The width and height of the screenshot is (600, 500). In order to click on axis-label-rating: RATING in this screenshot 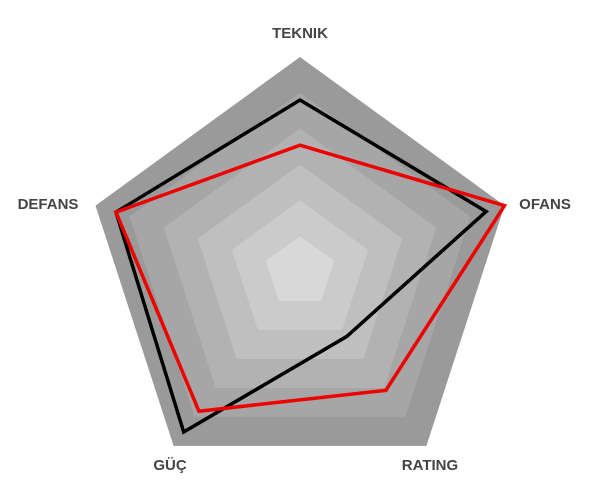, I will do `click(430, 465)`.